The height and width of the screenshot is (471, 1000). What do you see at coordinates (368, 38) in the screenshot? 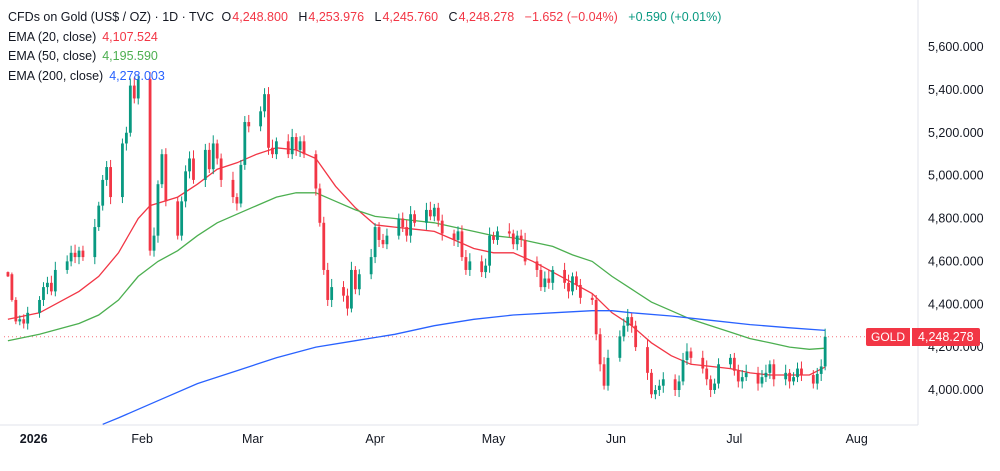
I see `ema20-row: EMA (20, close) 4,107.524` at bounding box center [368, 38].